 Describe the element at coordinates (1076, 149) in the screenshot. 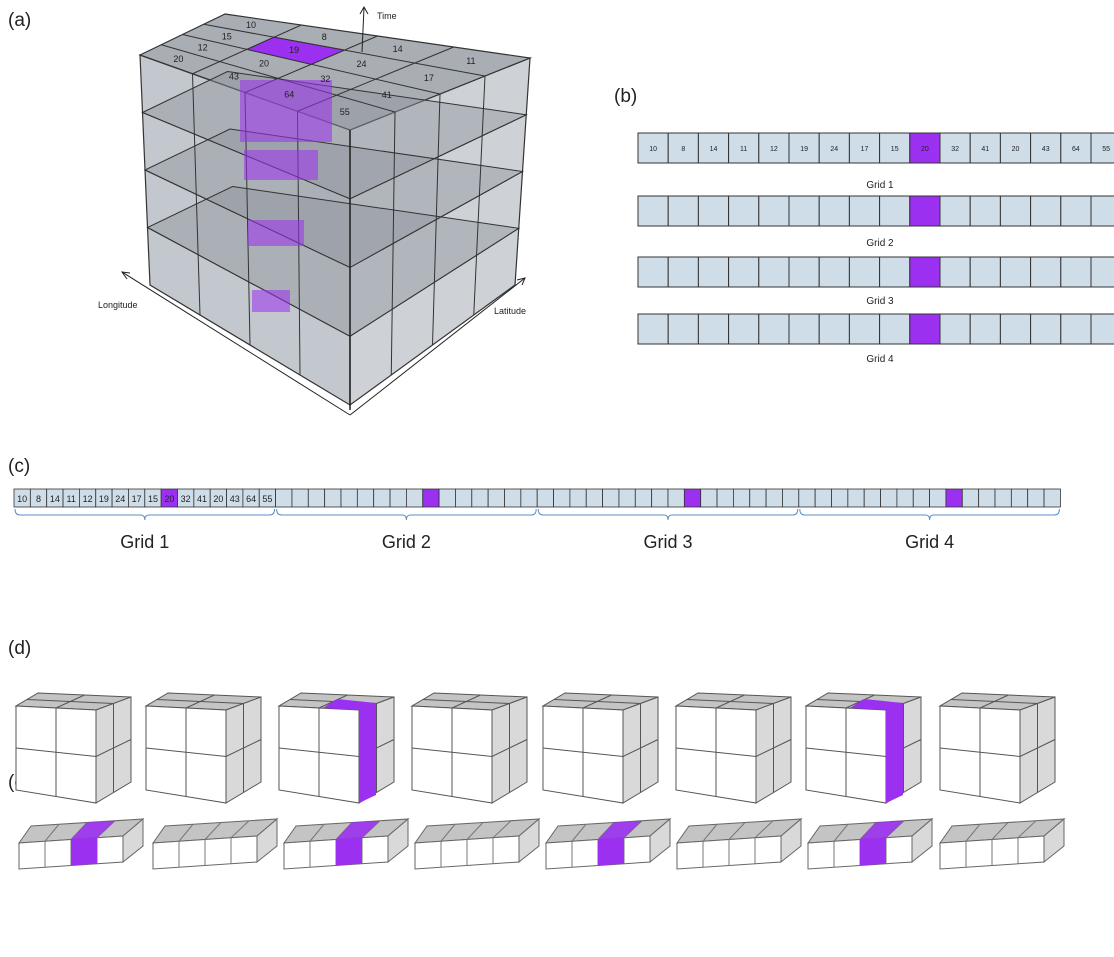

I see `grid-cell-value: 64` at that location.